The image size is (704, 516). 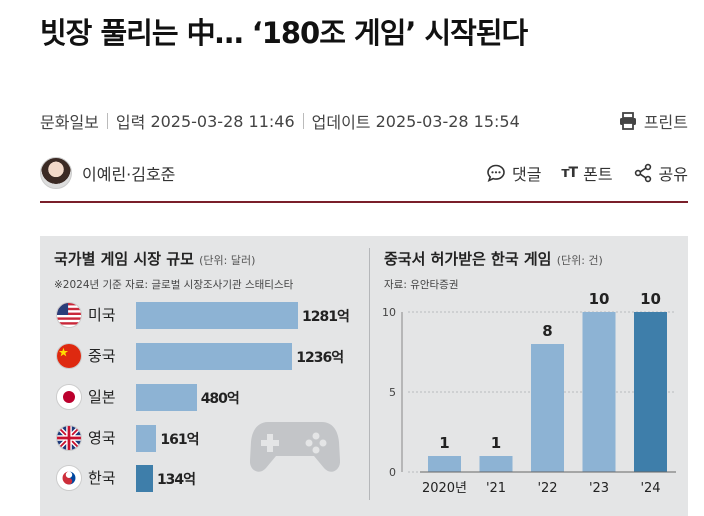 What do you see at coordinates (220, 399) in the screenshot?
I see `market-size-value: 480억` at bounding box center [220, 399].